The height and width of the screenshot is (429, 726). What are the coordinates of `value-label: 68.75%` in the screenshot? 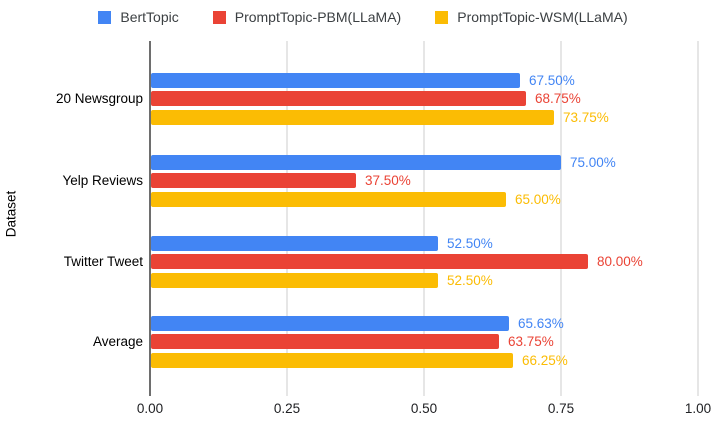 It's located at (558, 98).